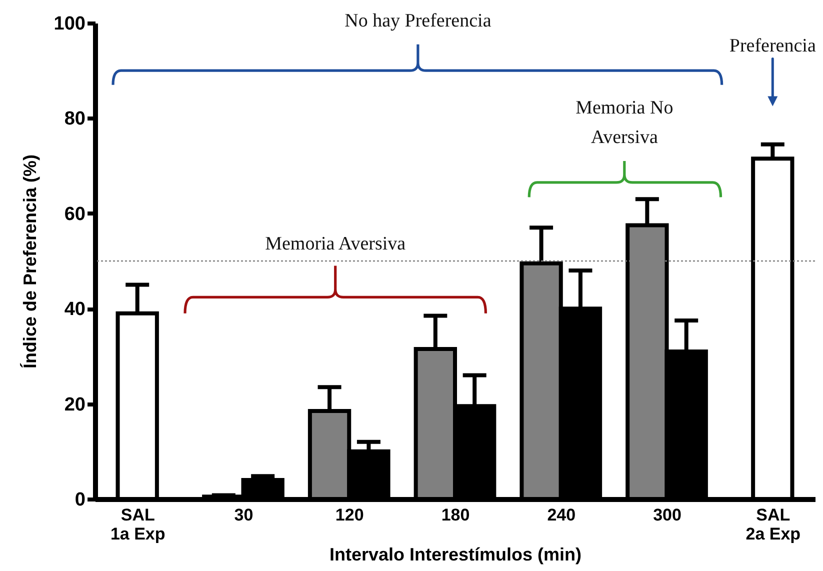 The width and height of the screenshot is (823, 571). I want to click on annotation: Preferencia, so click(772, 45).